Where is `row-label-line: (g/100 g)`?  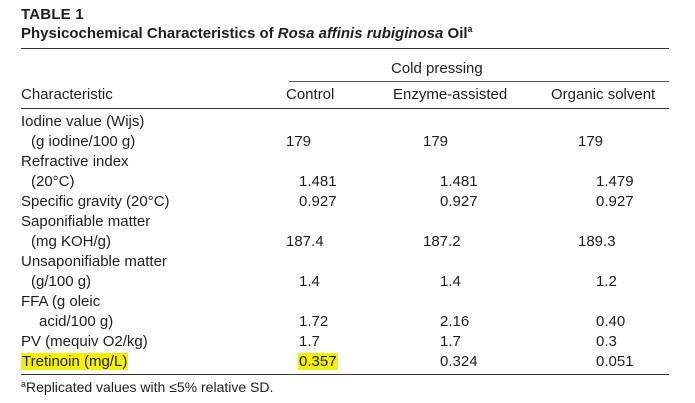 row-label-line: (g/100 g) is located at coordinates (61, 281).